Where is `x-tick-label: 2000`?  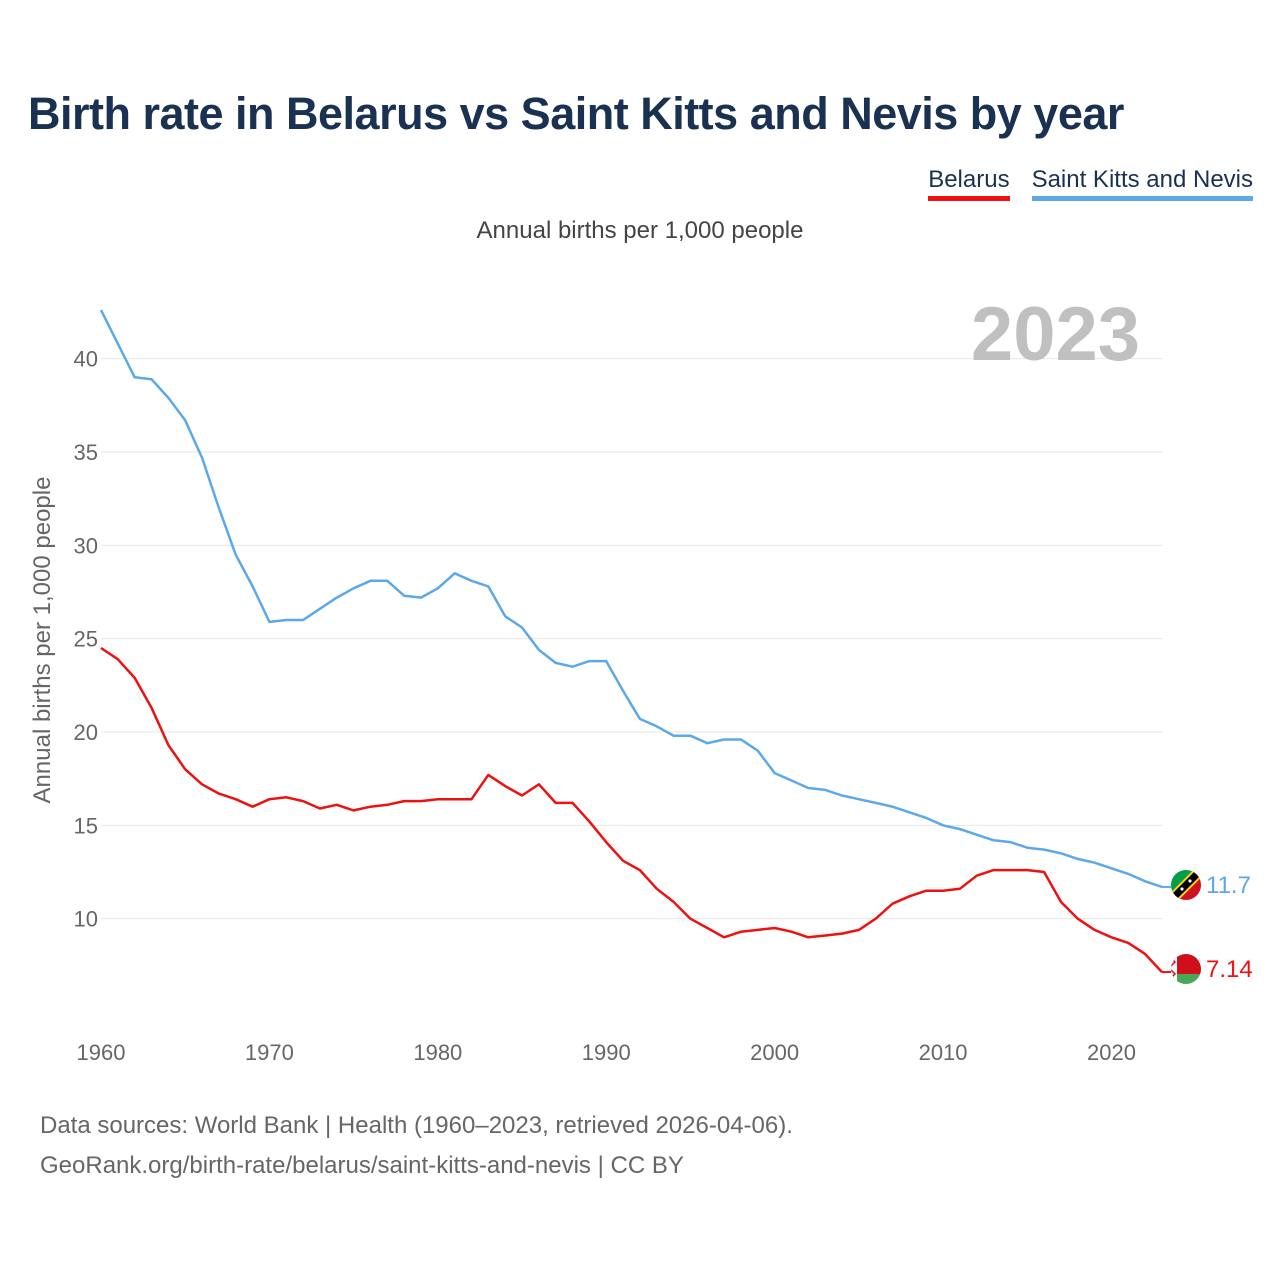
x-tick-label: 2000 is located at coordinates (774, 1052).